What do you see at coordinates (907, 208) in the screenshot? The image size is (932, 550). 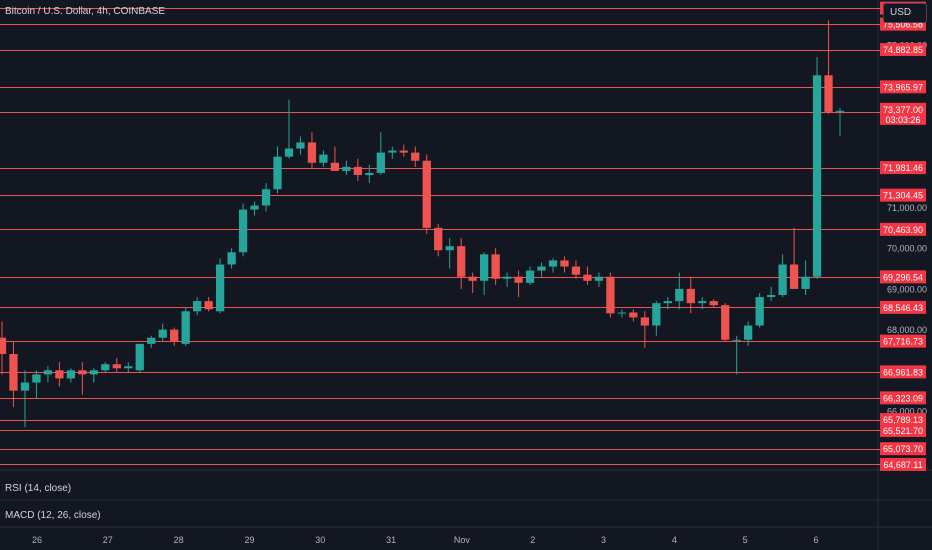 I see `price-tick-label: 71,000.00` at bounding box center [907, 208].